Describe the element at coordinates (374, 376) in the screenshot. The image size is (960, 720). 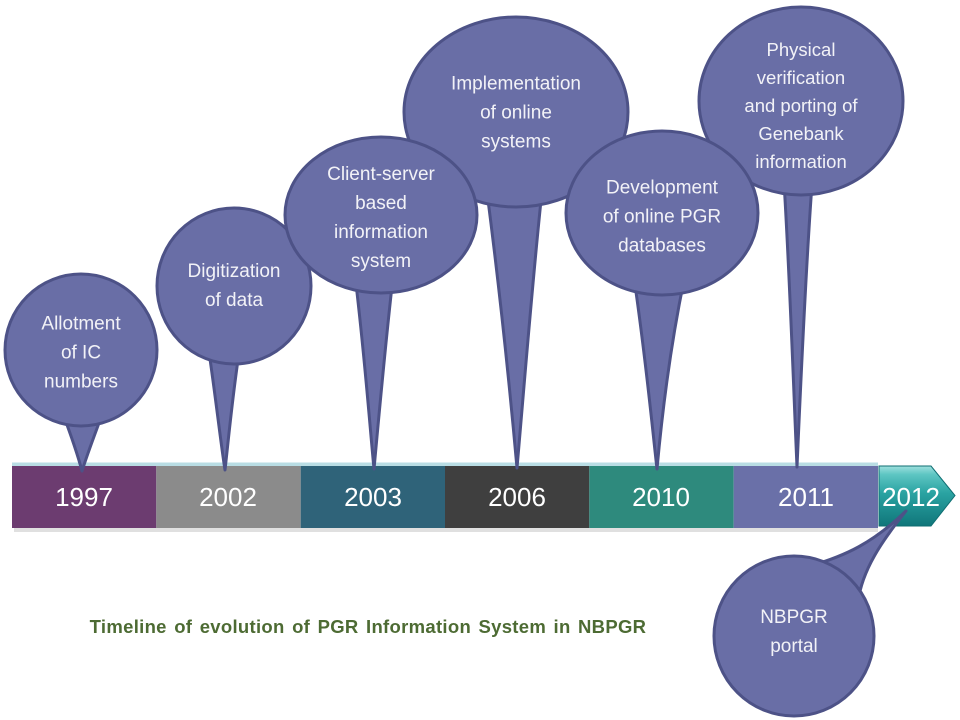
I see `bubble-client-server-tail` at that location.